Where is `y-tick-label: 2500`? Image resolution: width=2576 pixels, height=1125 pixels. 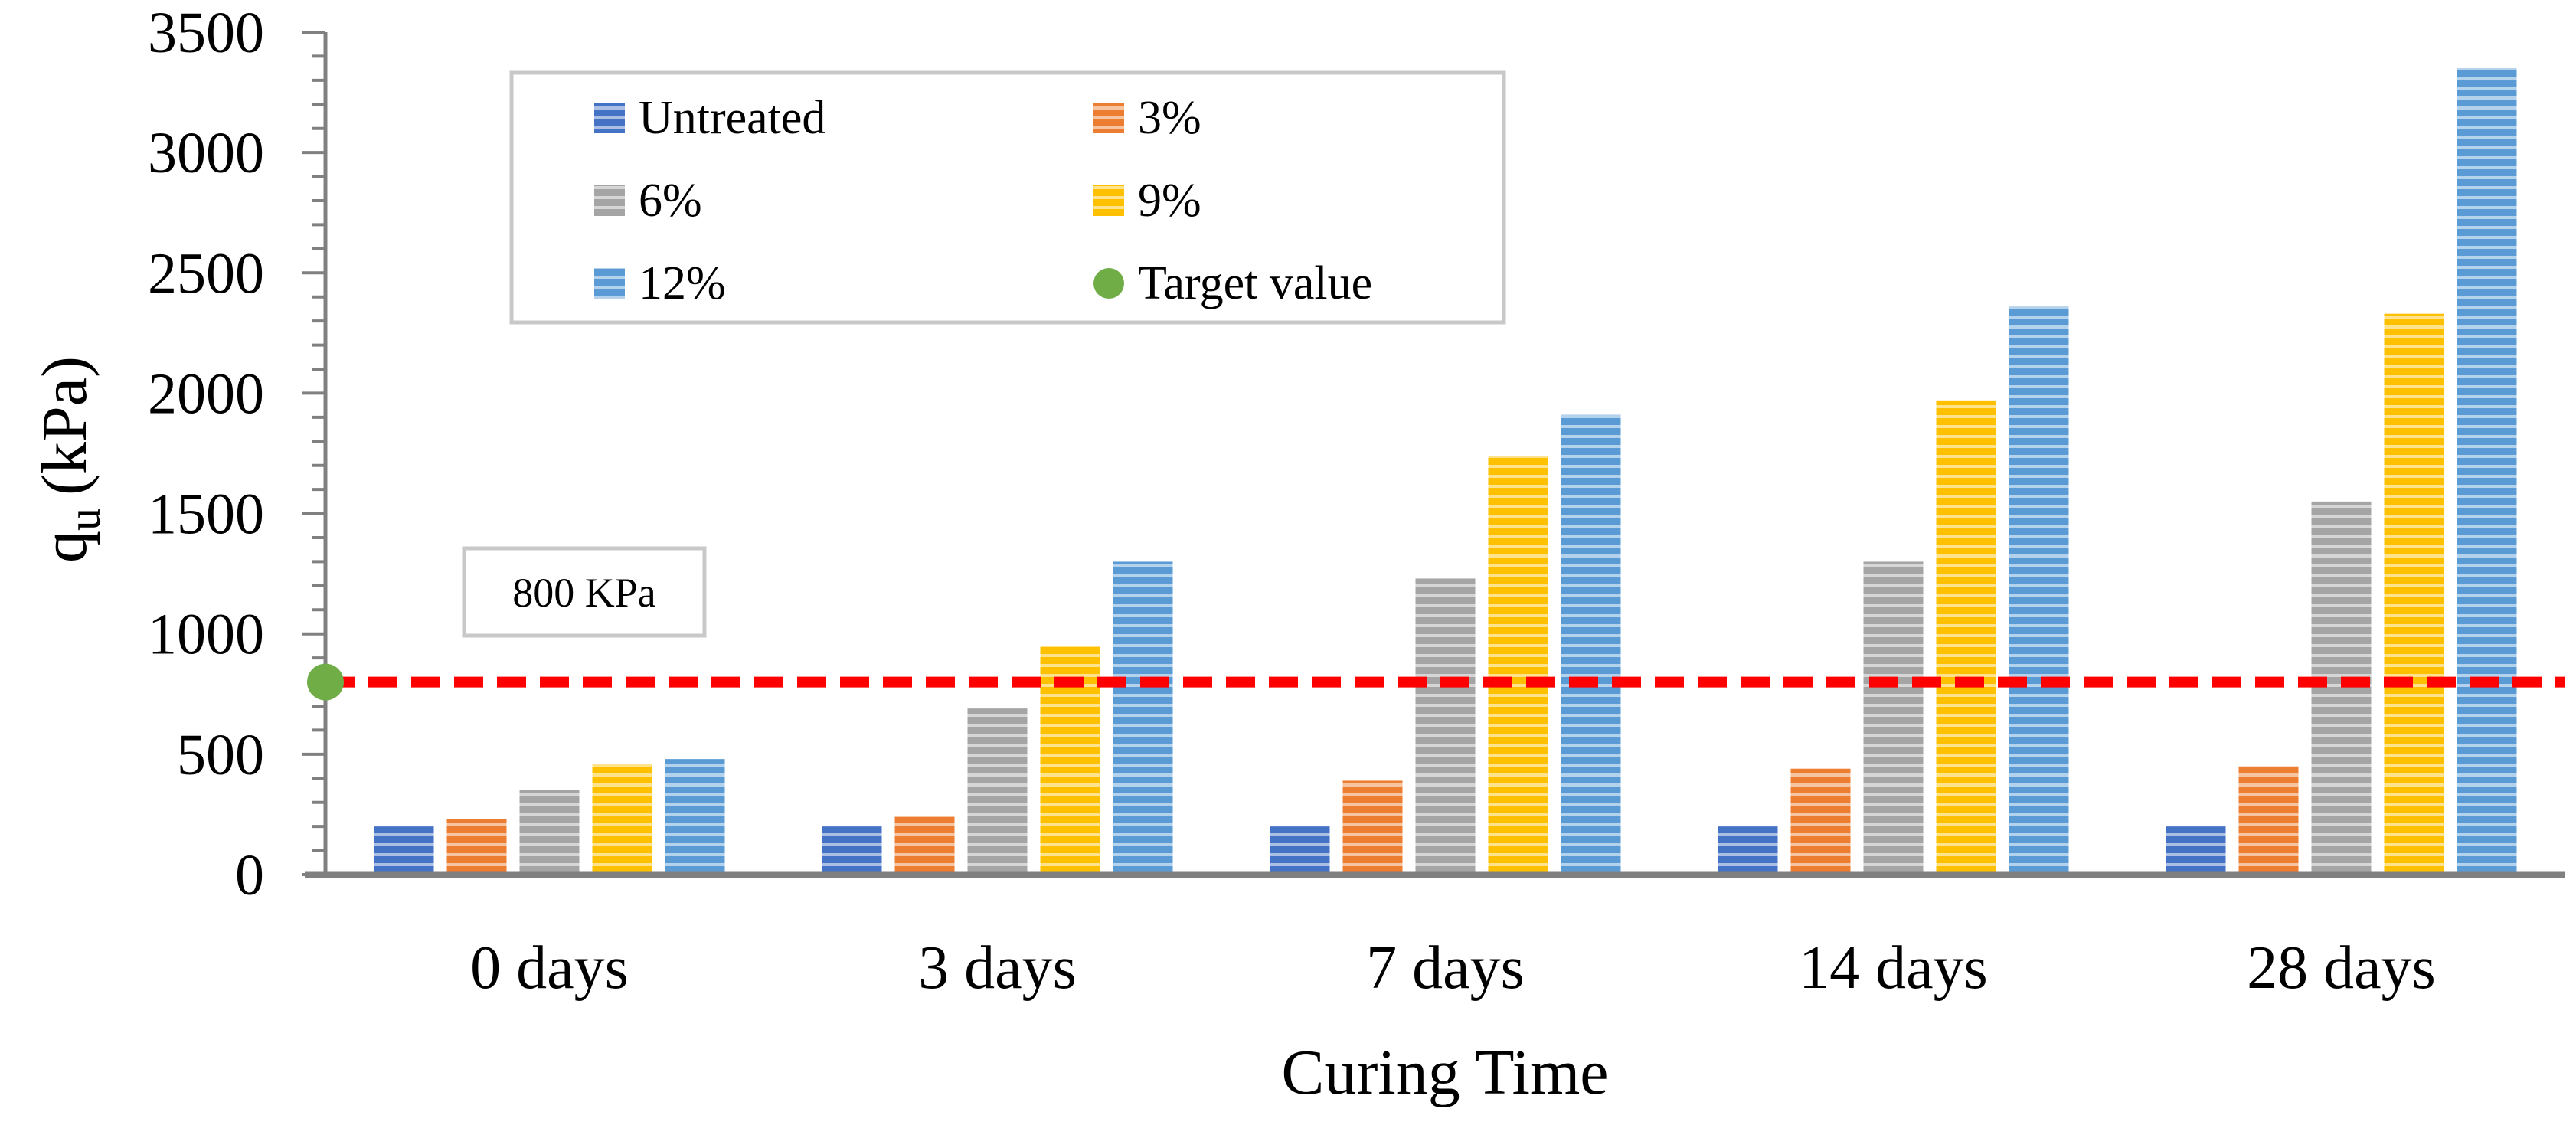 y-tick-label: 2500 is located at coordinates (206, 273).